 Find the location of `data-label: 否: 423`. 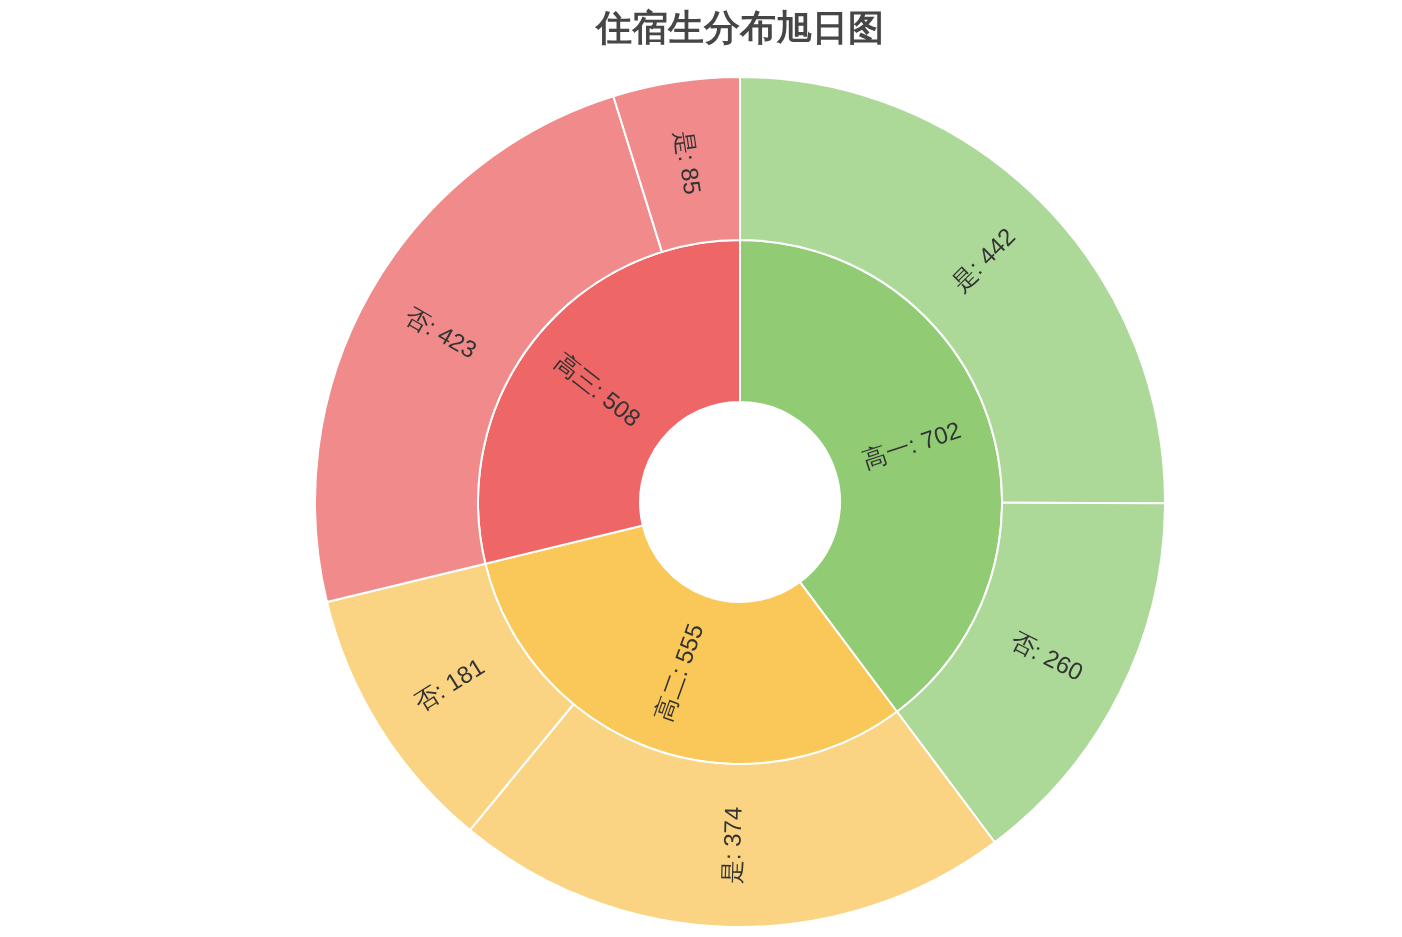

data-label: 否: 423 is located at coordinates (441, 332).